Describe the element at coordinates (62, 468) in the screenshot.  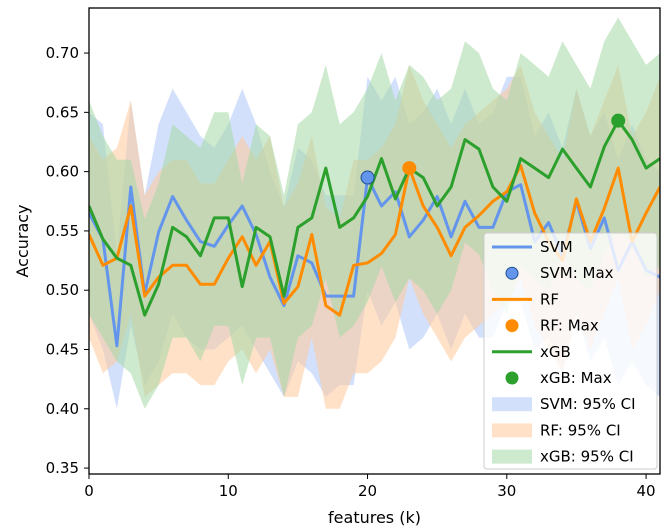
I see `y-tick-label: 0.35` at that location.